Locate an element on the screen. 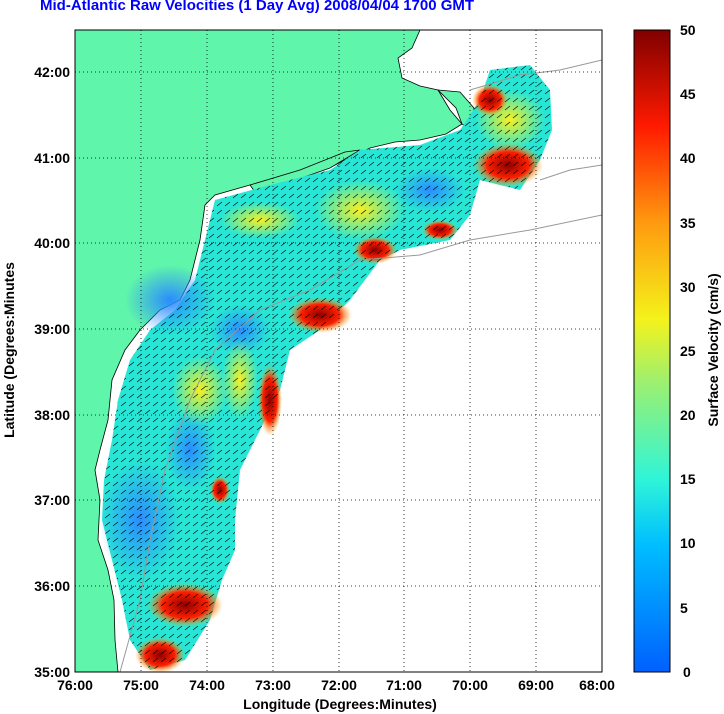  y-tick-label: 37:00 is located at coordinates (52, 500).